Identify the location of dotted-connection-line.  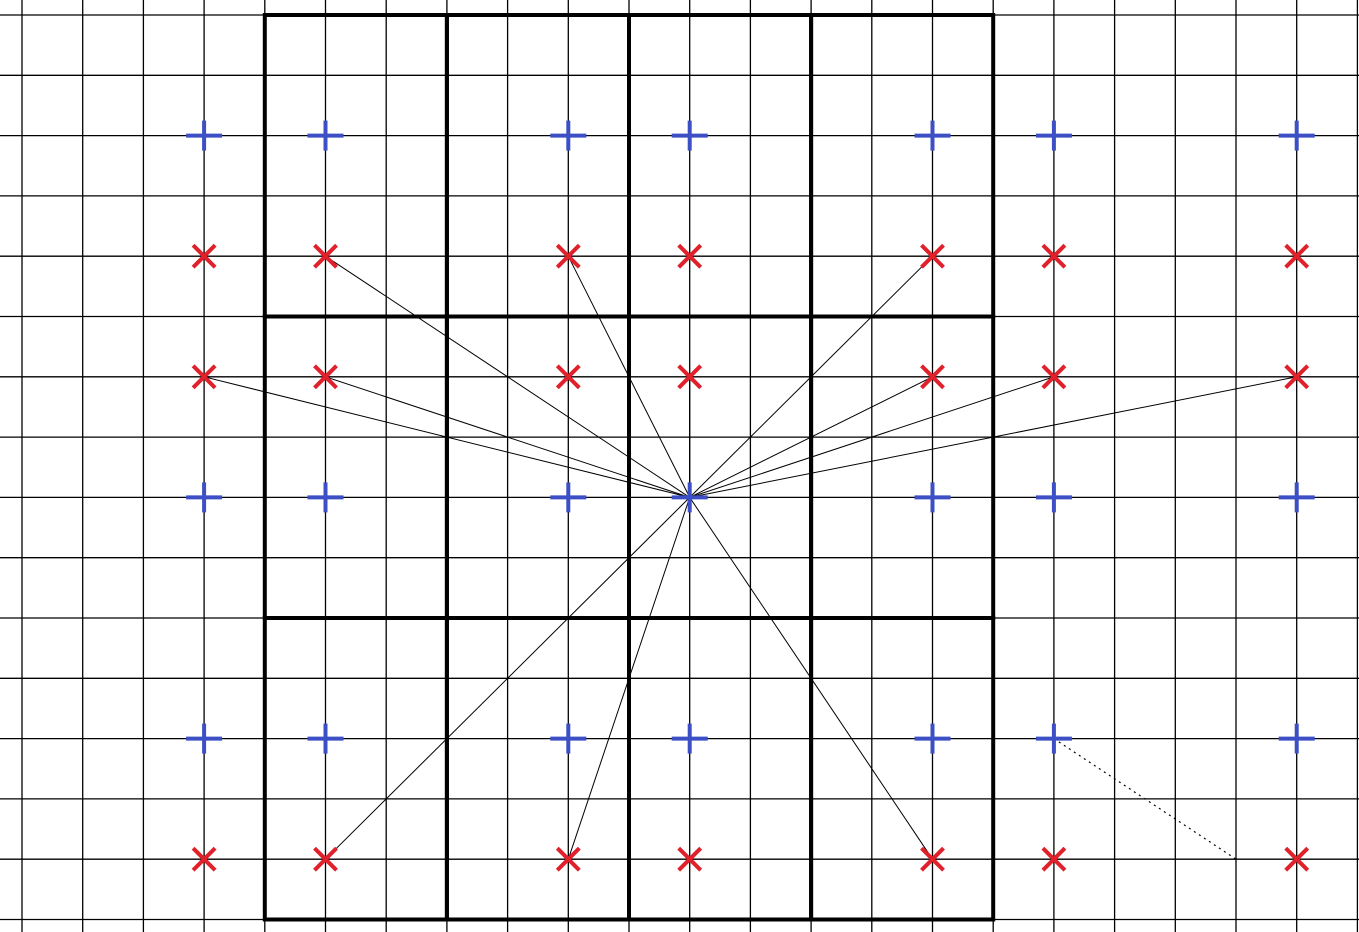
(1145, 799).